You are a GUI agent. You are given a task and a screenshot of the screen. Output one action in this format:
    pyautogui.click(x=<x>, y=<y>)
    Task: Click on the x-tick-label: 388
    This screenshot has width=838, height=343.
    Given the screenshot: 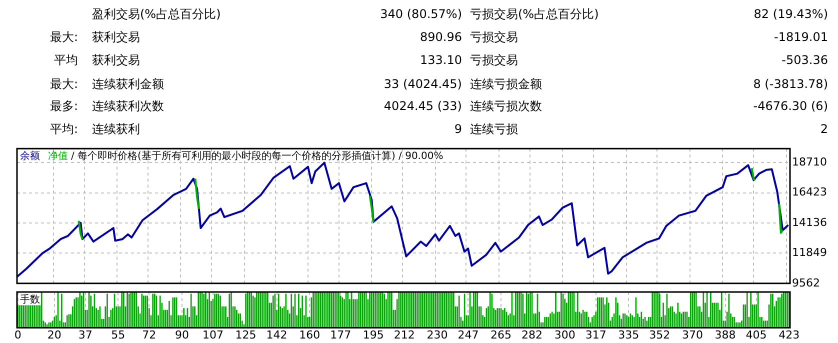 What is the action you would take?
    pyautogui.click(x=725, y=335)
    